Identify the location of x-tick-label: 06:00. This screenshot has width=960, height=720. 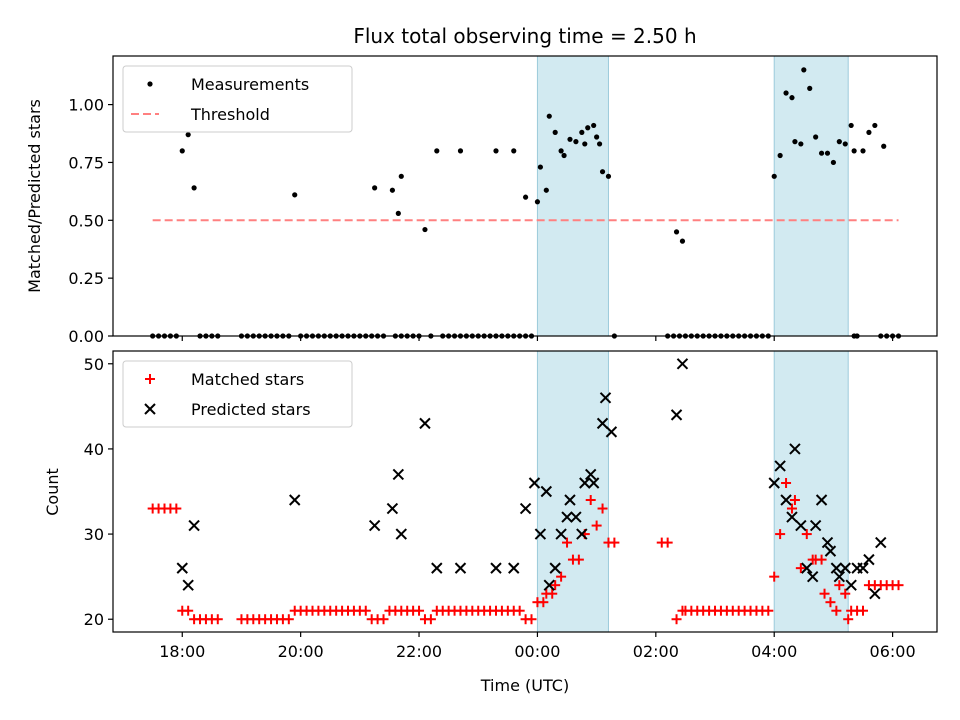
(893, 651).